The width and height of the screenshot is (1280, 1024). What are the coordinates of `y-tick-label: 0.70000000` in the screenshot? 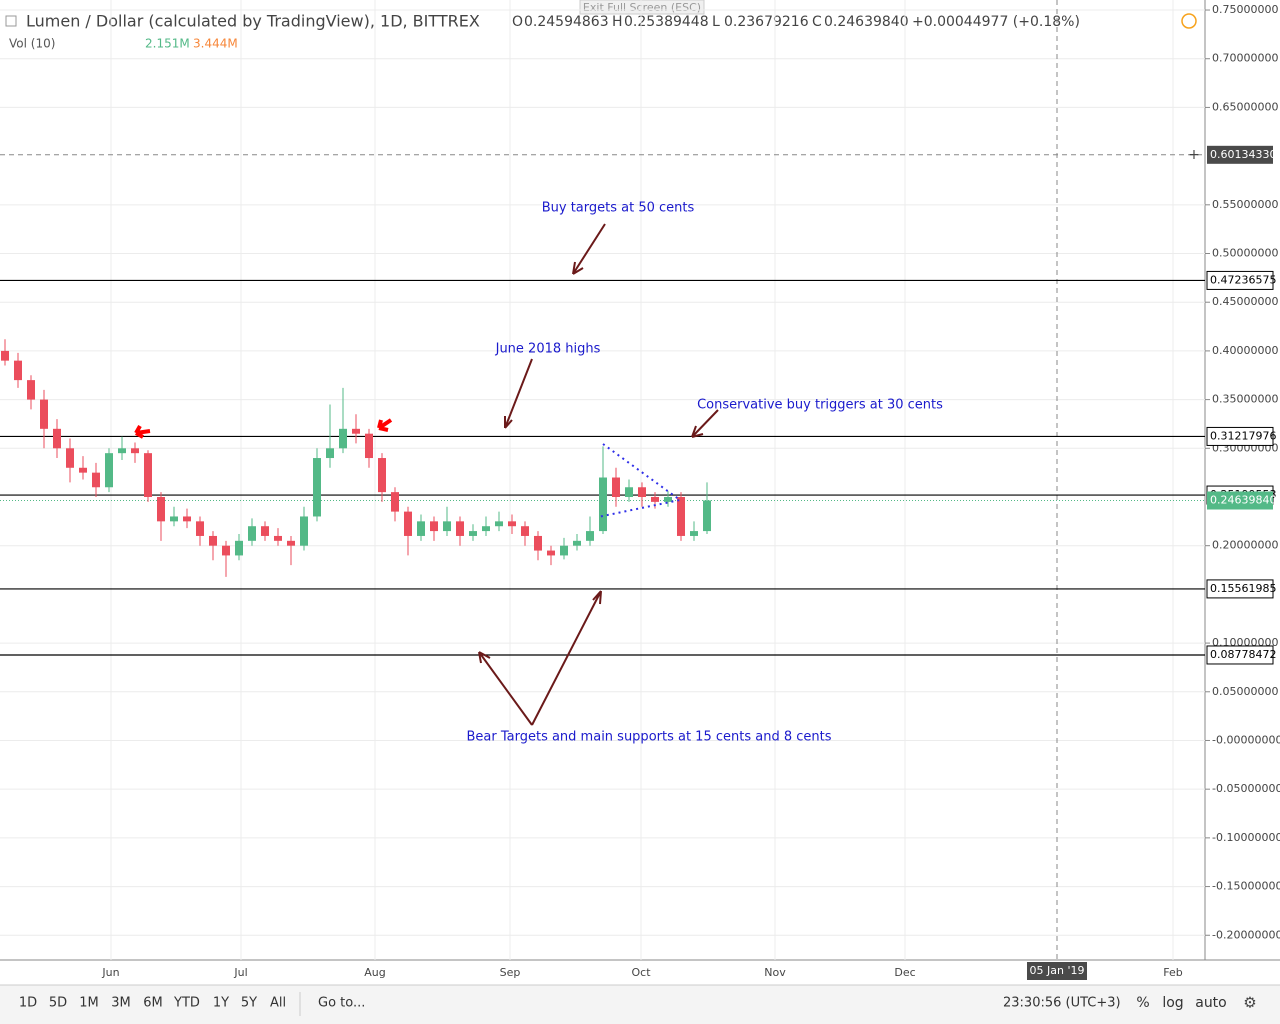 It's located at (1245, 58).